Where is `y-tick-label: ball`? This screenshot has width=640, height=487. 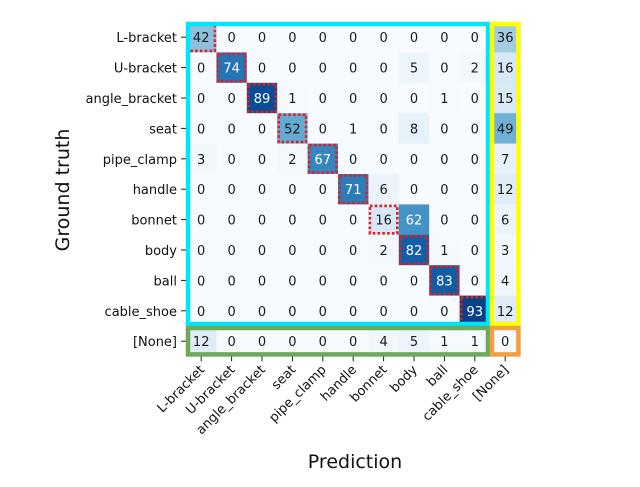
y-tick-label: ball is located at coordinates (165, 281).